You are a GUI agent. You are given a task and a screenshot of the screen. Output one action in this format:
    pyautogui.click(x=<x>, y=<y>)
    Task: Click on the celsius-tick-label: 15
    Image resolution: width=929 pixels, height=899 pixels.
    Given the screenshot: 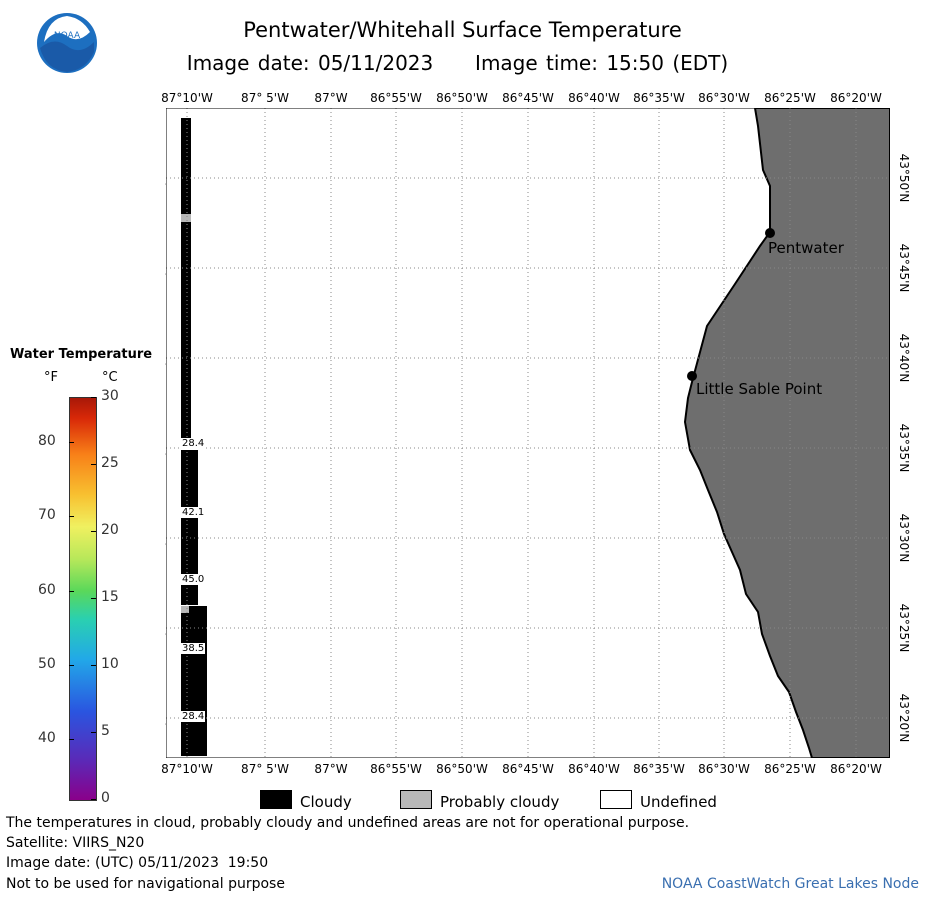 What is the action you would take?
    pyautogui.click(x=110, y=597)
    